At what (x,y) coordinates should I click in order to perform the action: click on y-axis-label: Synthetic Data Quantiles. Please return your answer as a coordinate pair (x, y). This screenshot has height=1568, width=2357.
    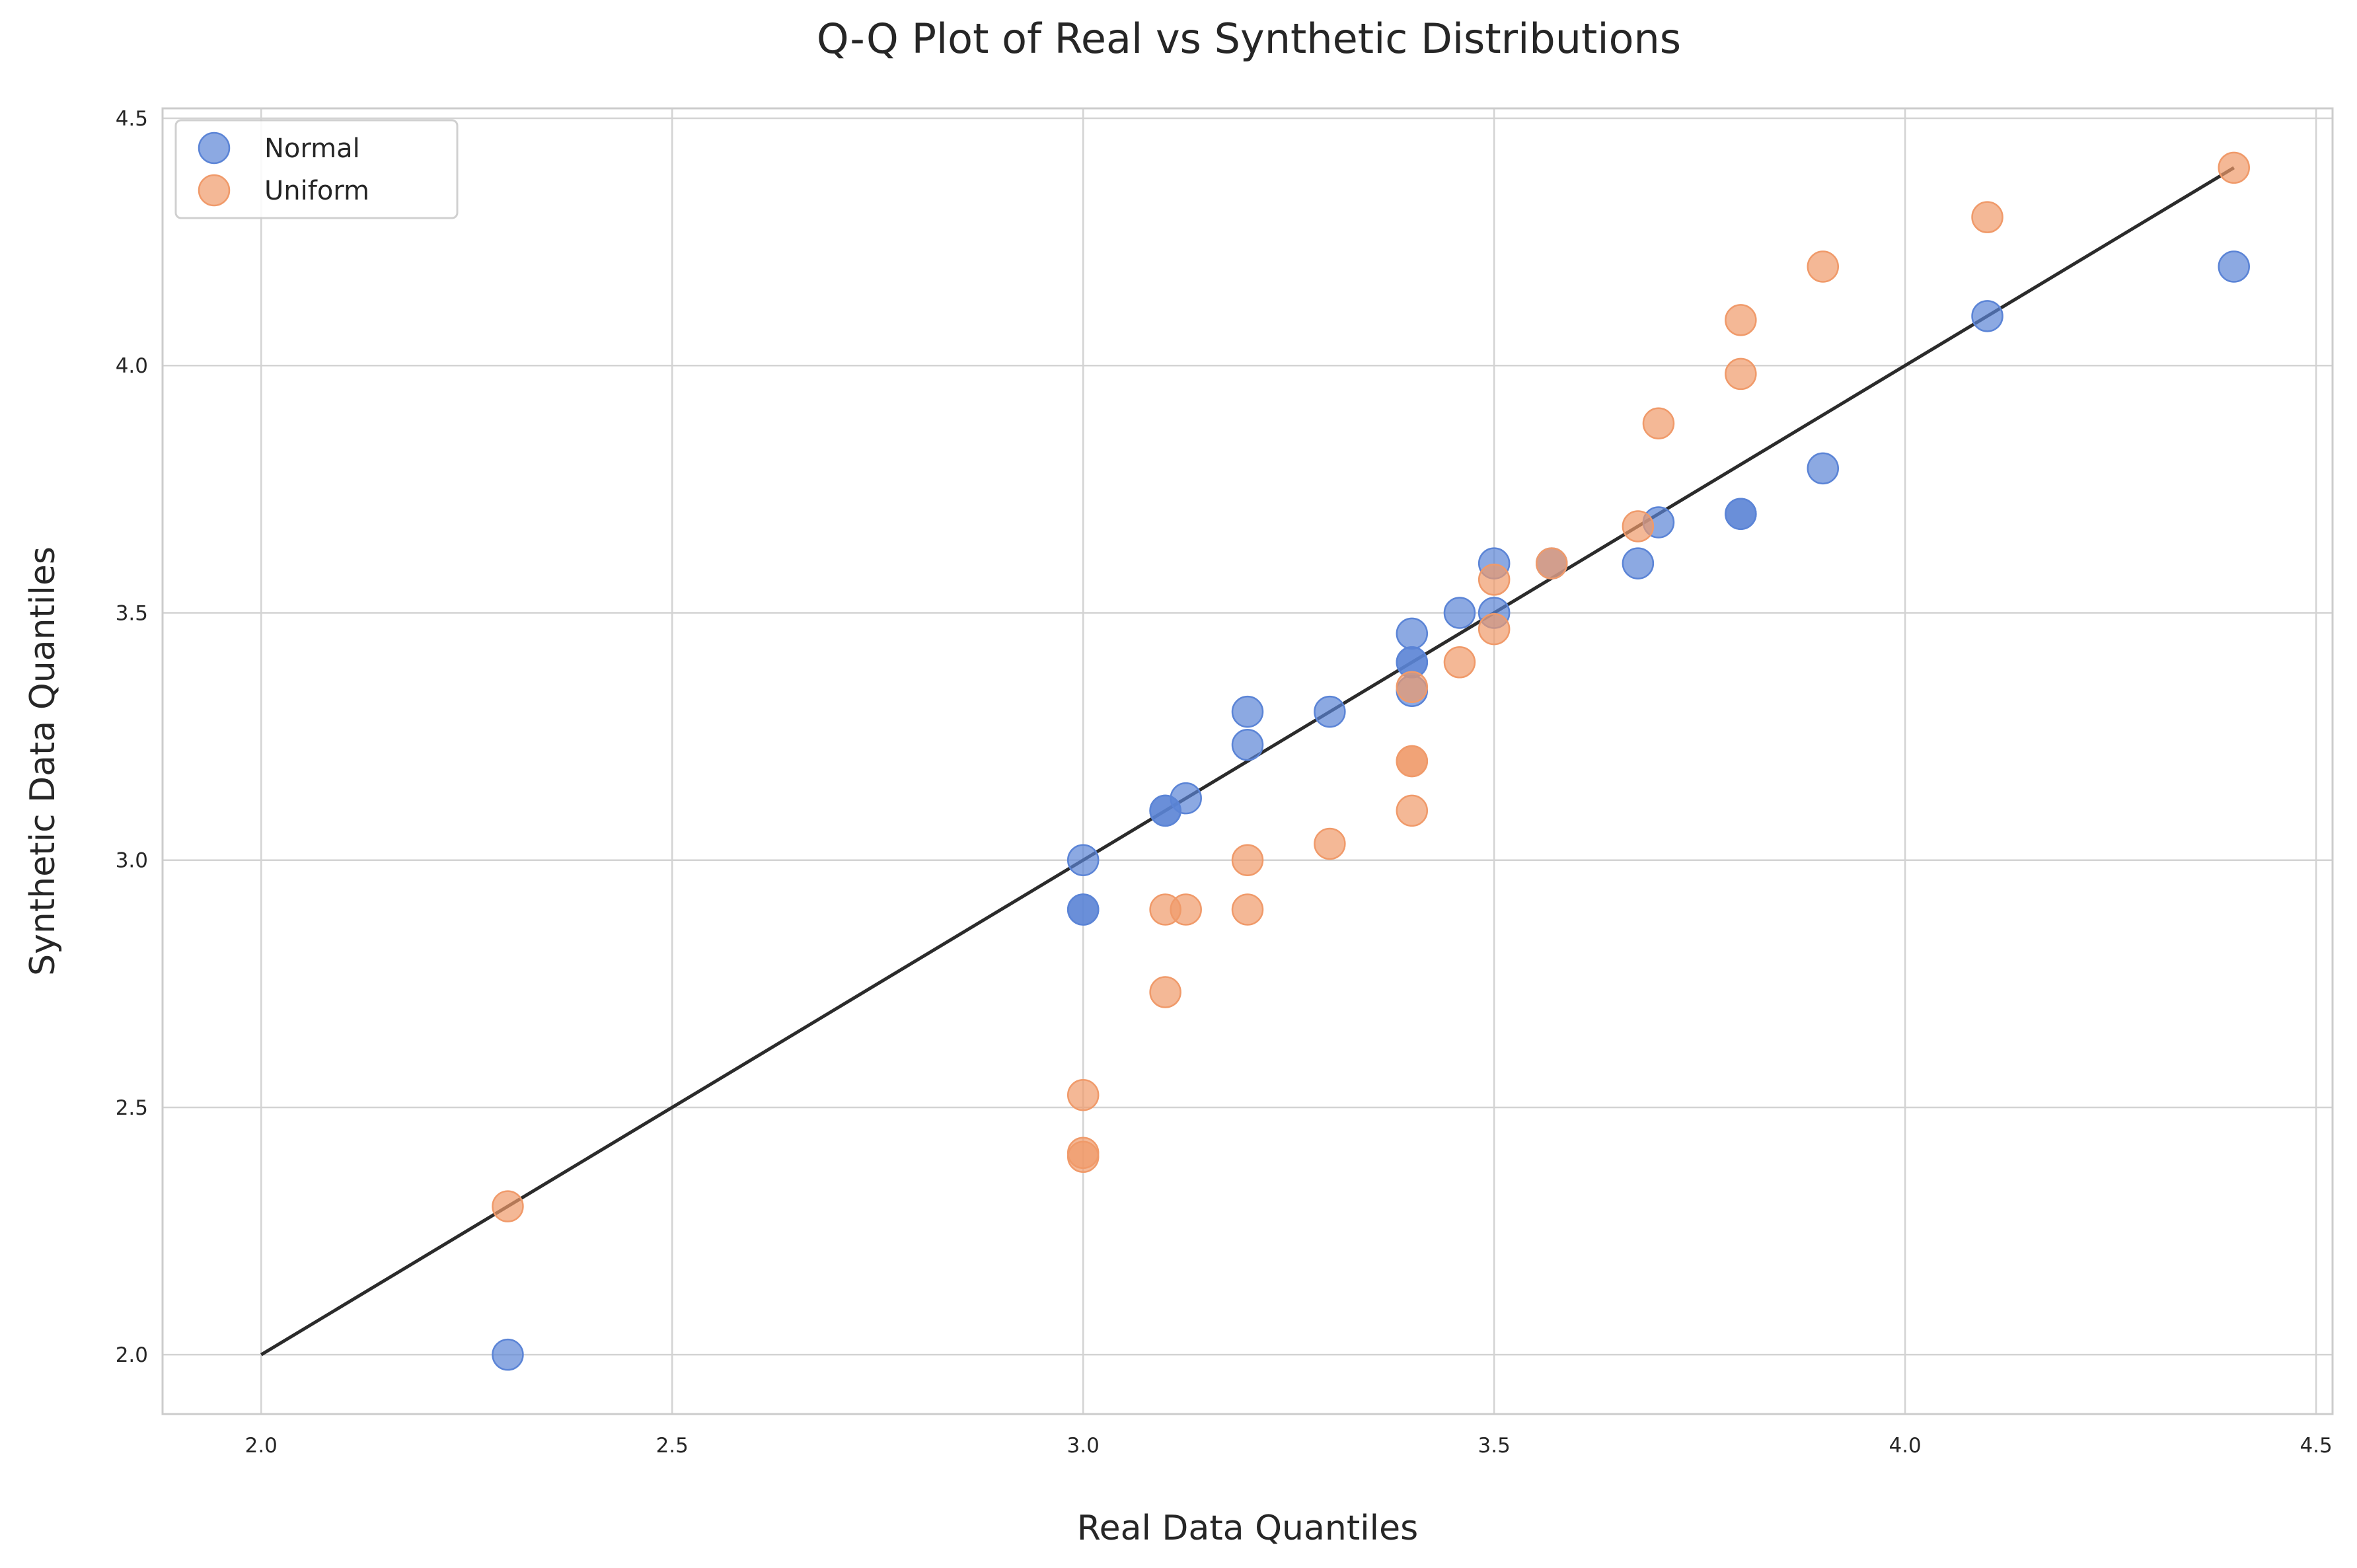
    Looking at the image, I should click on (43, 761).